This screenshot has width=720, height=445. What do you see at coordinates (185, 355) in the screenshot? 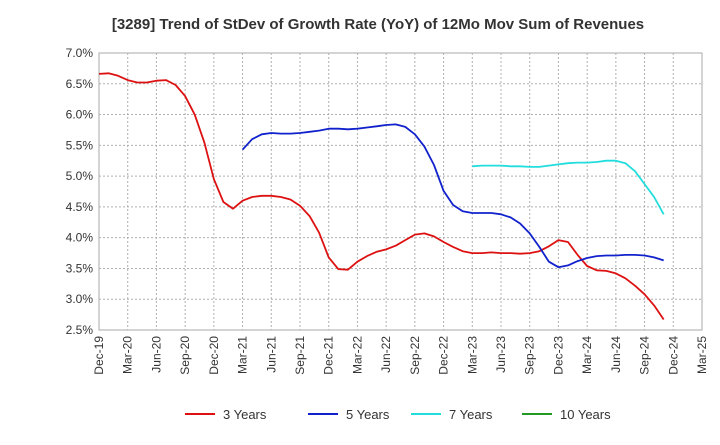
I see `x-tick-label: Sep-20` at bounding box center [185, 355].